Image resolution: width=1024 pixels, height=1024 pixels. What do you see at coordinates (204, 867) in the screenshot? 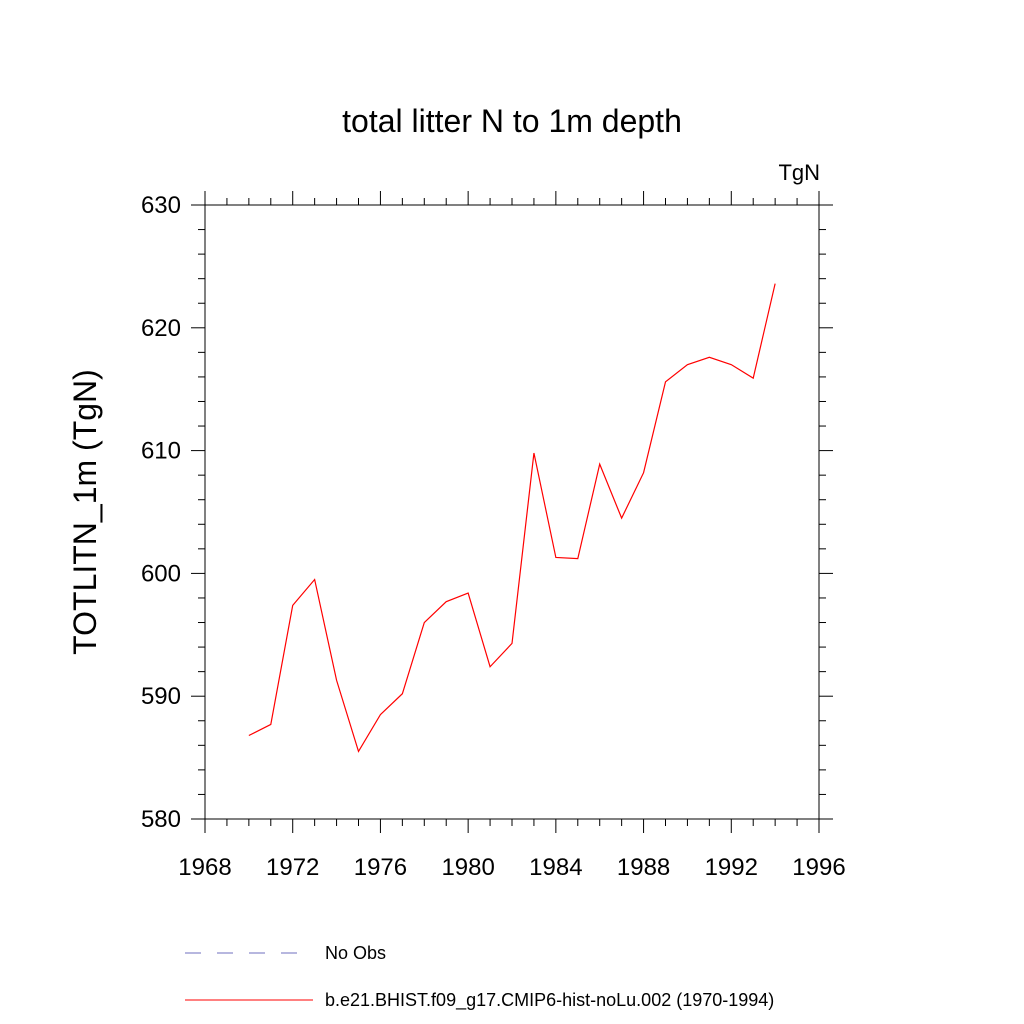
I see `x-tick-label: 1968` at bounding box center [204, 867].